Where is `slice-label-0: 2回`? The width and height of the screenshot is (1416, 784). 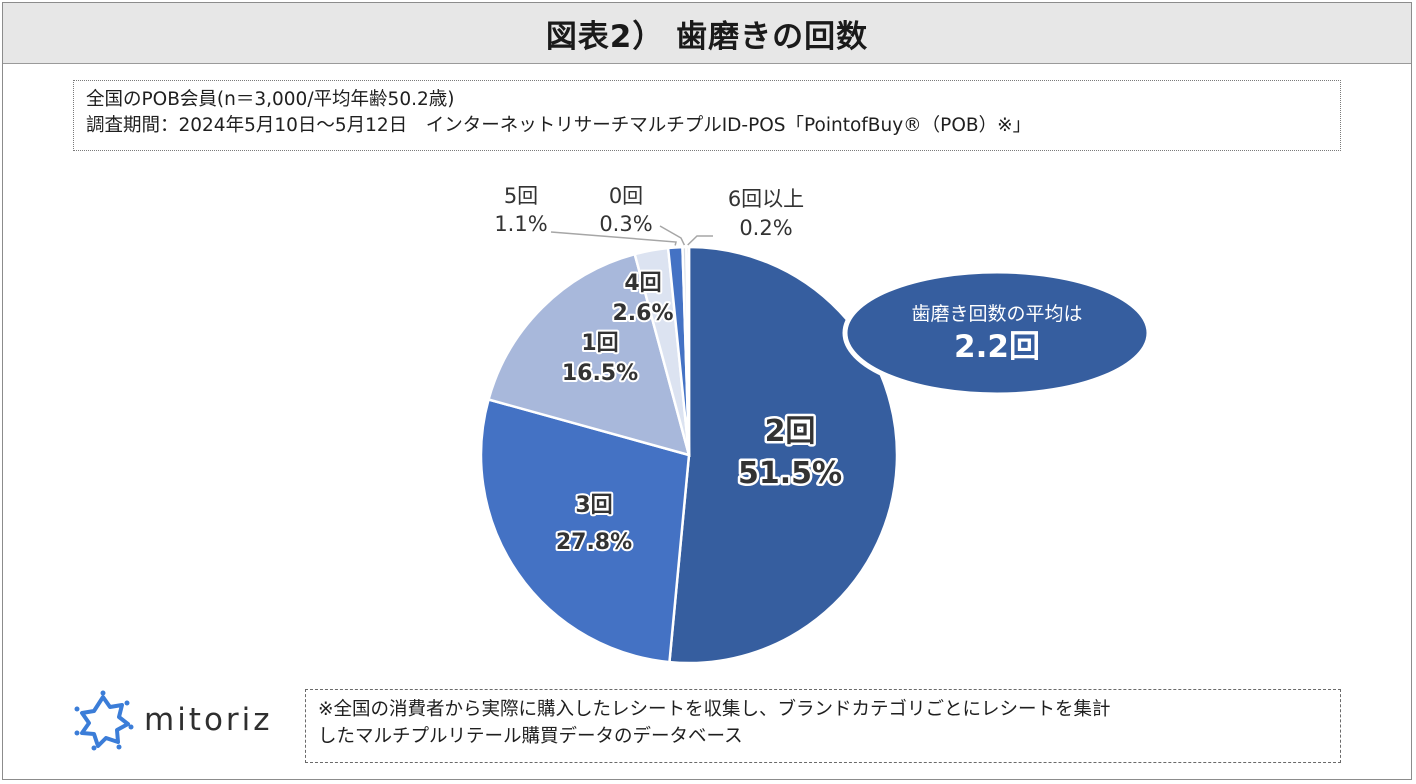
slice-label-0: 2回 is located at coordinates (790, 431).